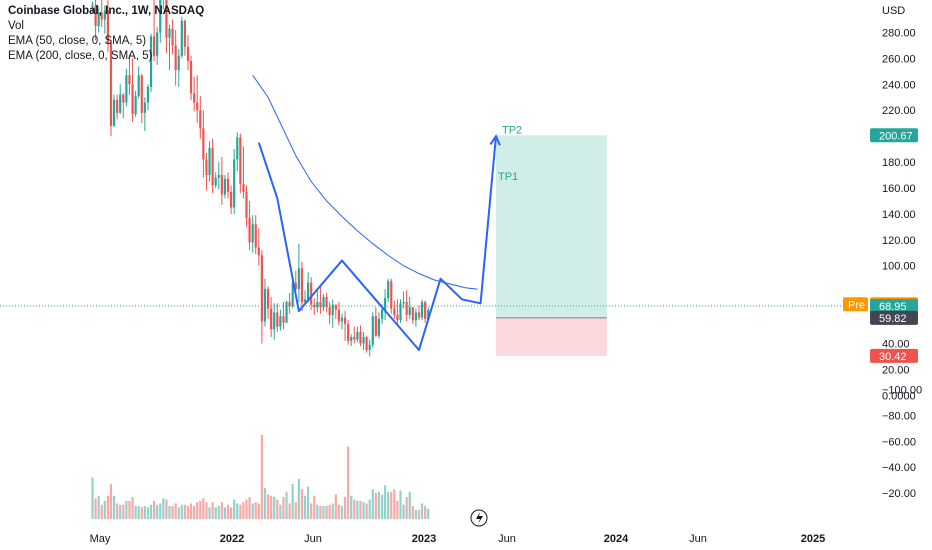 This screenshot has width=932, height=550. I want to click on price-badge-box, so click(894, 317).